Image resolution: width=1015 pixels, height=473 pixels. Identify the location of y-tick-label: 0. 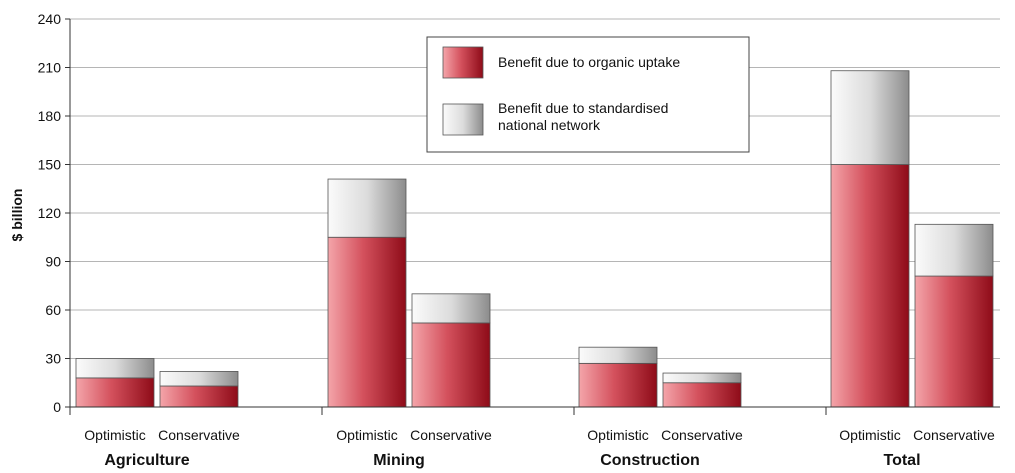
(57, 407).